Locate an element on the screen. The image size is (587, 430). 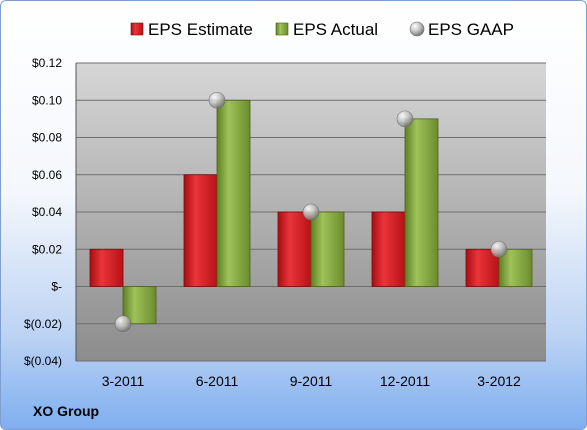
x-tick-label: 12-2011 is located at coordinates (405, 381).